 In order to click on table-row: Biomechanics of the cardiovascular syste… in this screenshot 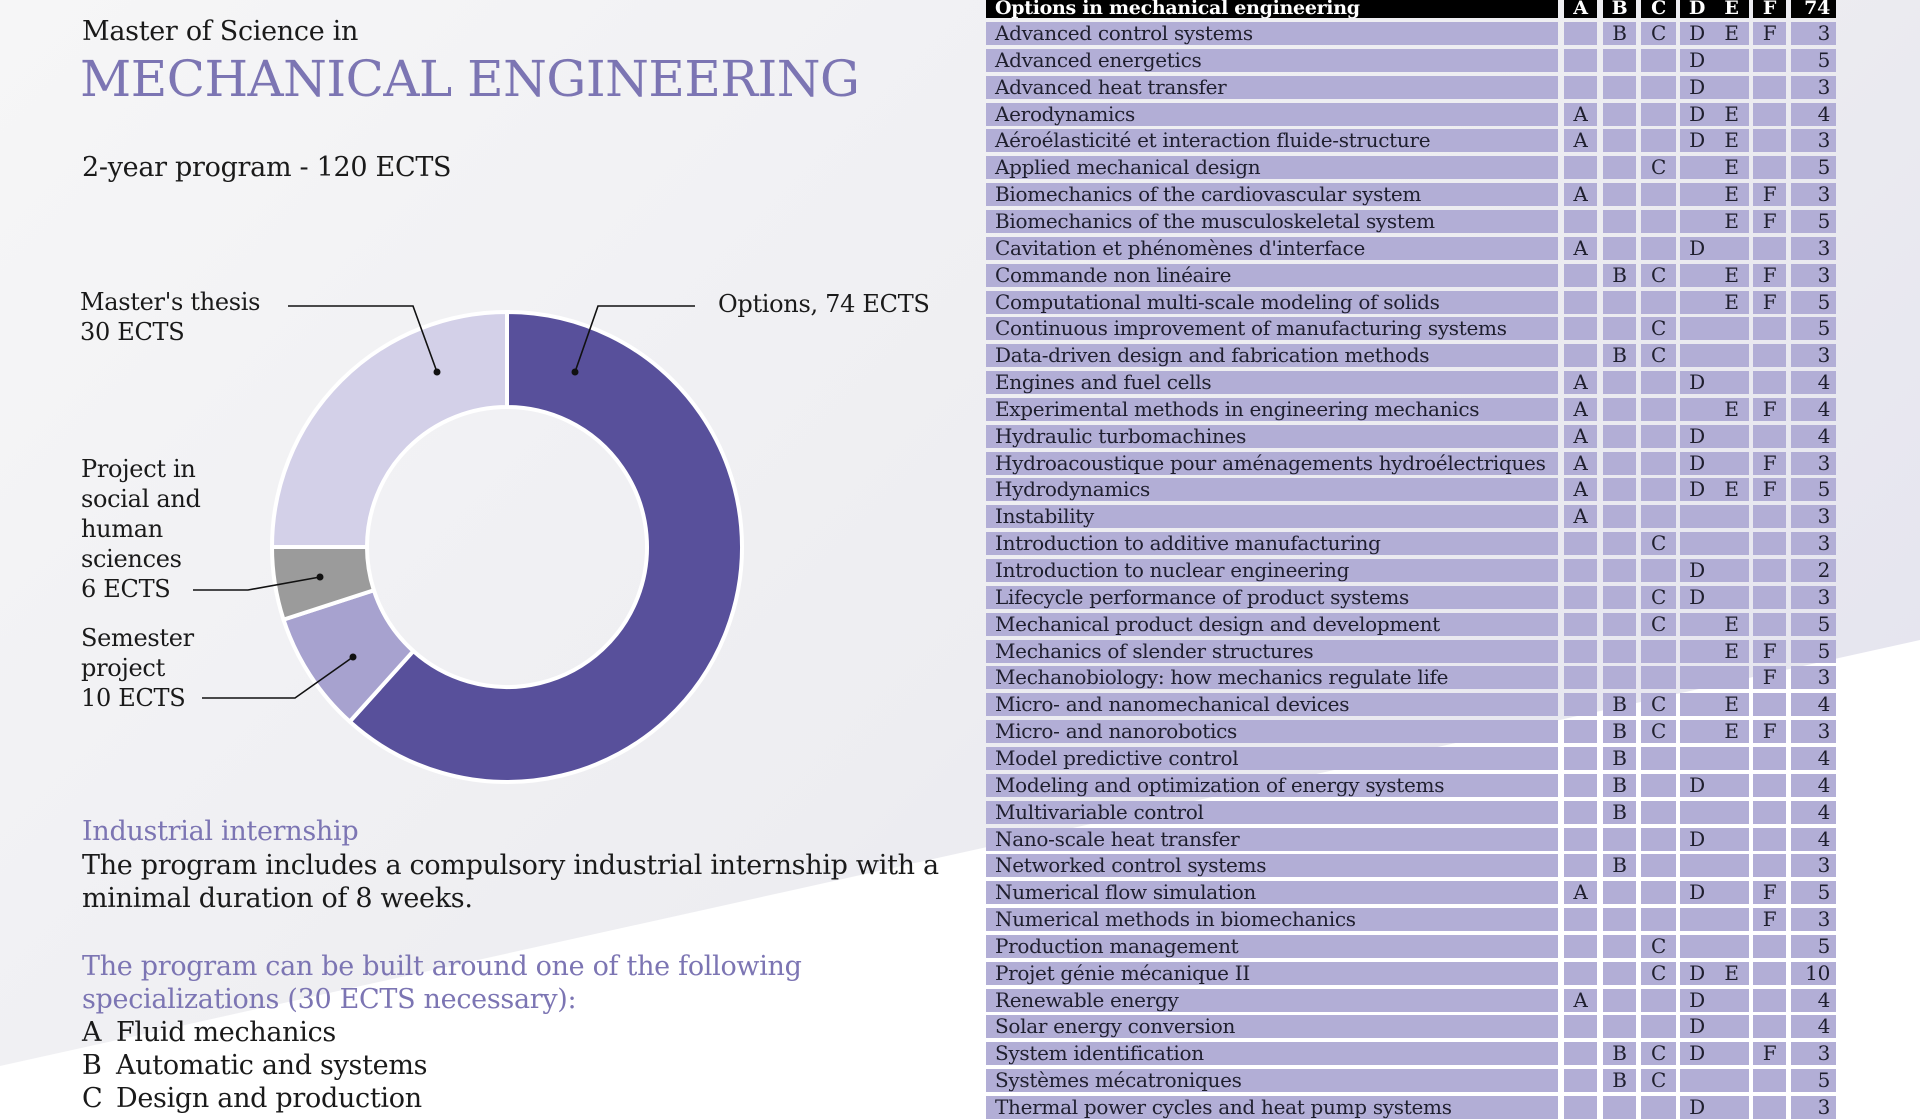, I will do `click(1411, 195)`.